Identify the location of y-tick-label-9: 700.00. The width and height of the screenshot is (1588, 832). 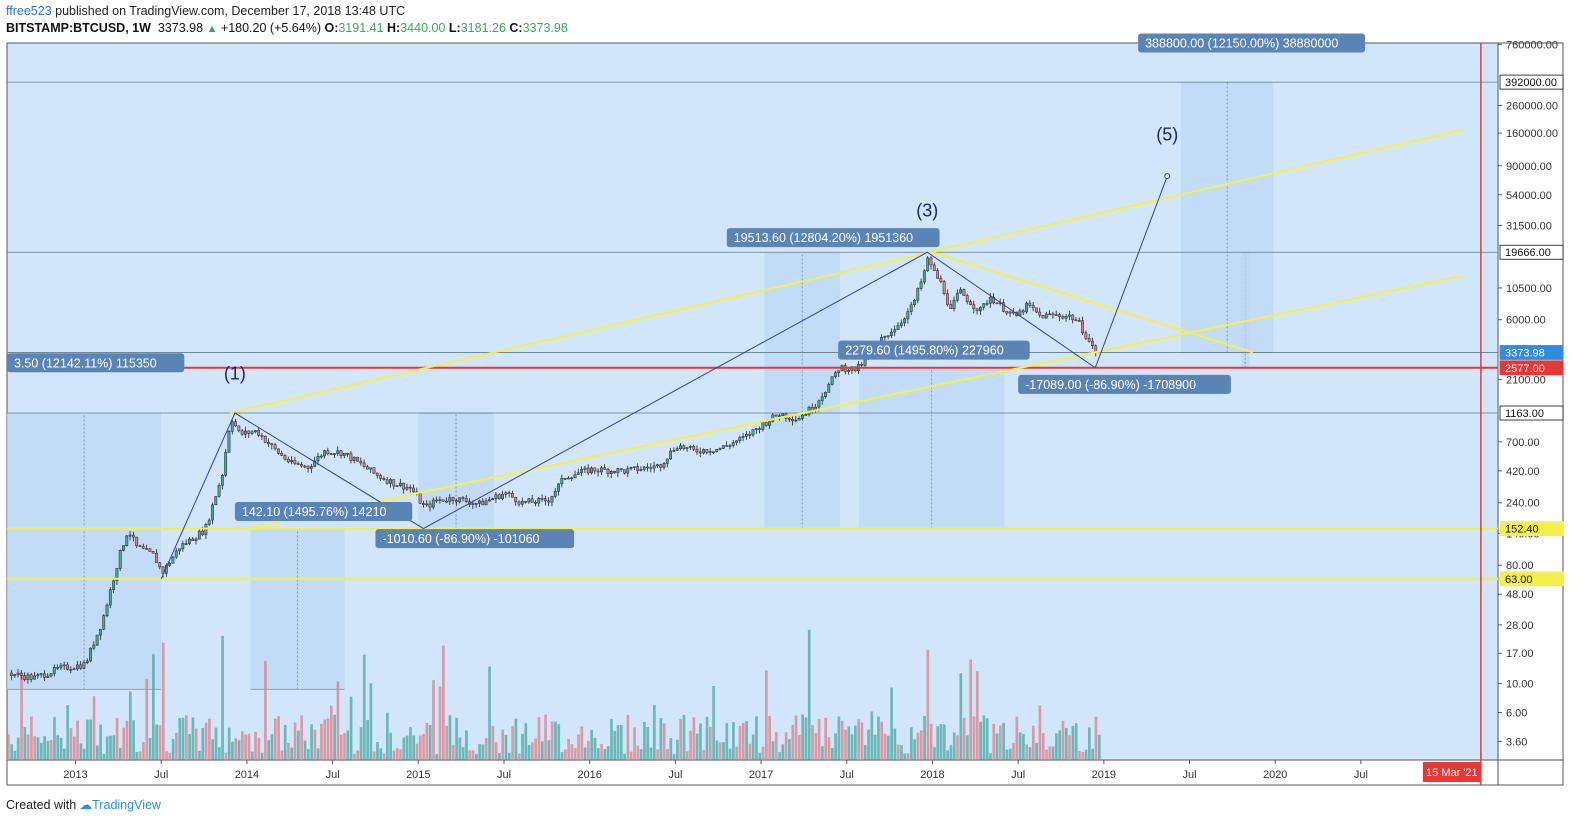
(1523, 443).